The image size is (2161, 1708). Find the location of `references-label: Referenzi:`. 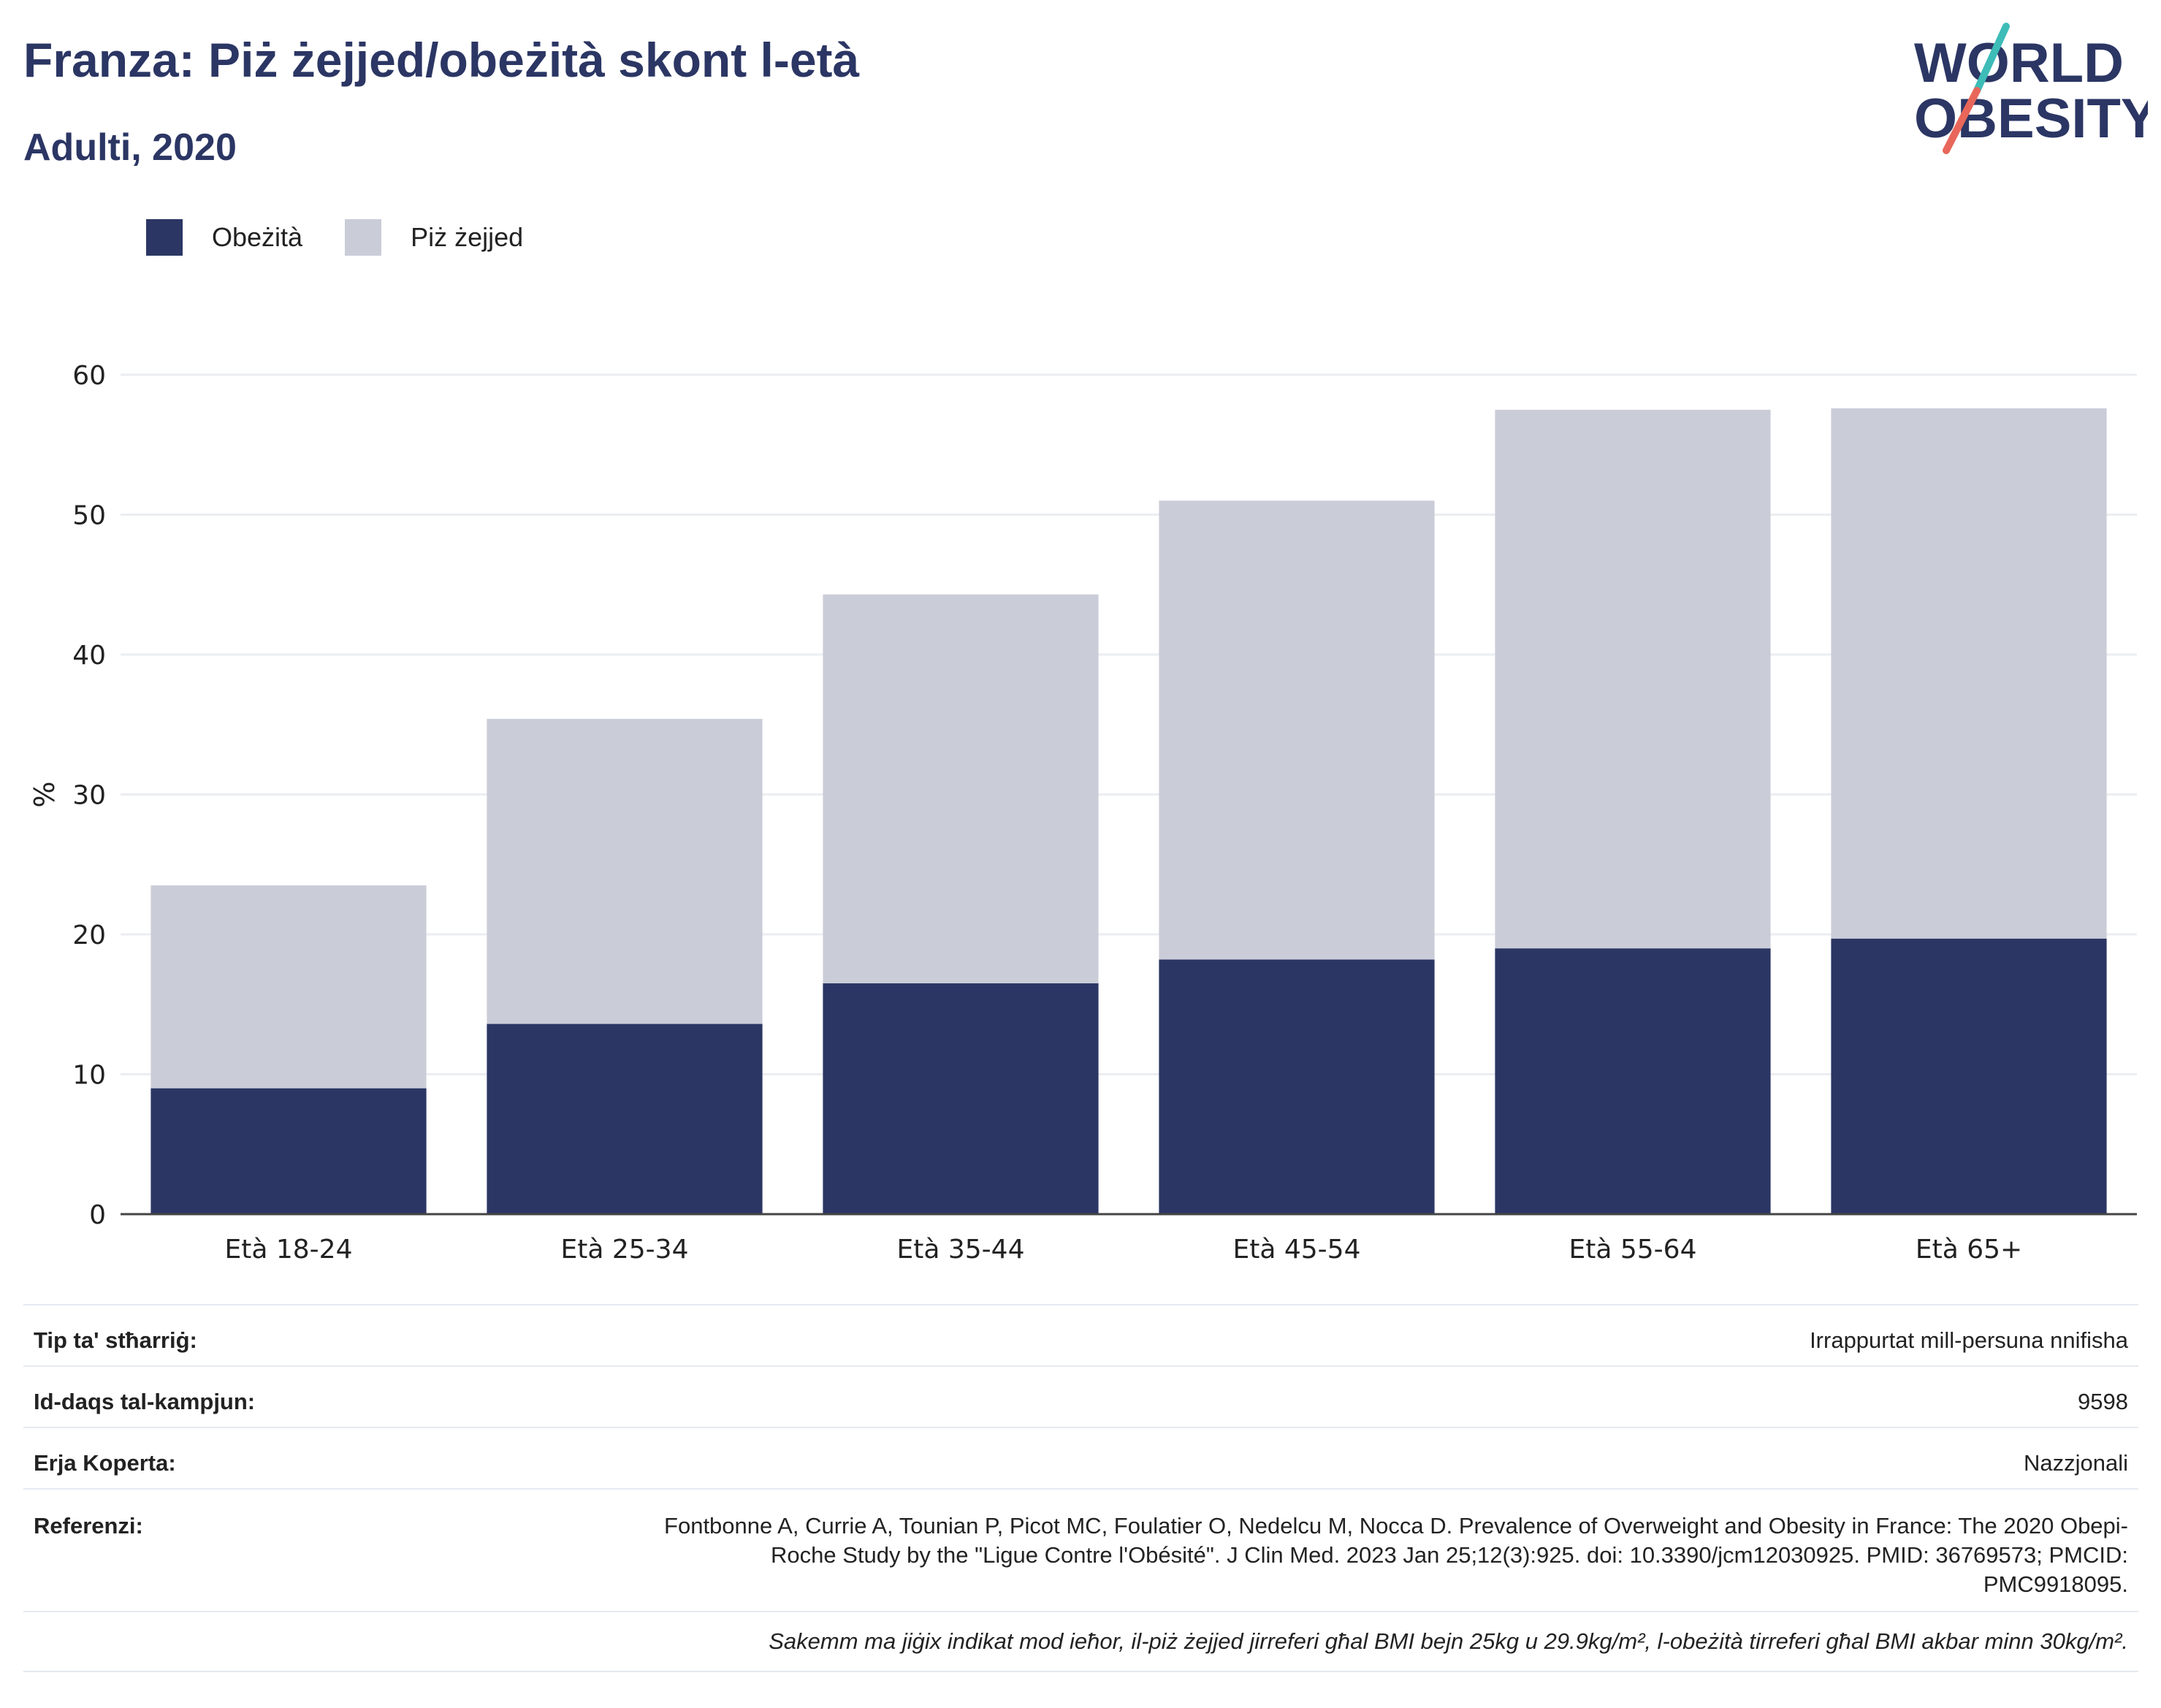

references-label: Referenzi: is located at coordinates (88, 1526).